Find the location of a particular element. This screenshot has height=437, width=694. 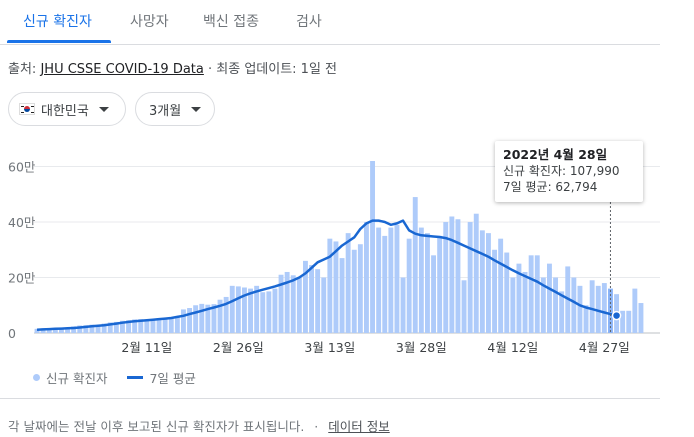

tooltip-date: 2022년 4월 28일 is located at coordinates (555, 154).